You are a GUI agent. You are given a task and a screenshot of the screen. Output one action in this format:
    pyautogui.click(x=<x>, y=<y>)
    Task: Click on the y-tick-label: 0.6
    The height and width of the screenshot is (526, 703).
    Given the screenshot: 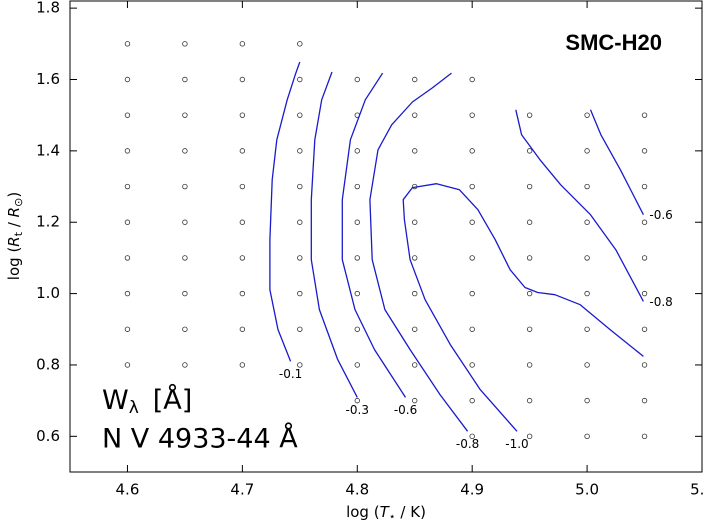 What is the action you would take?
    pyautogui.click(x=48, y=436)
    